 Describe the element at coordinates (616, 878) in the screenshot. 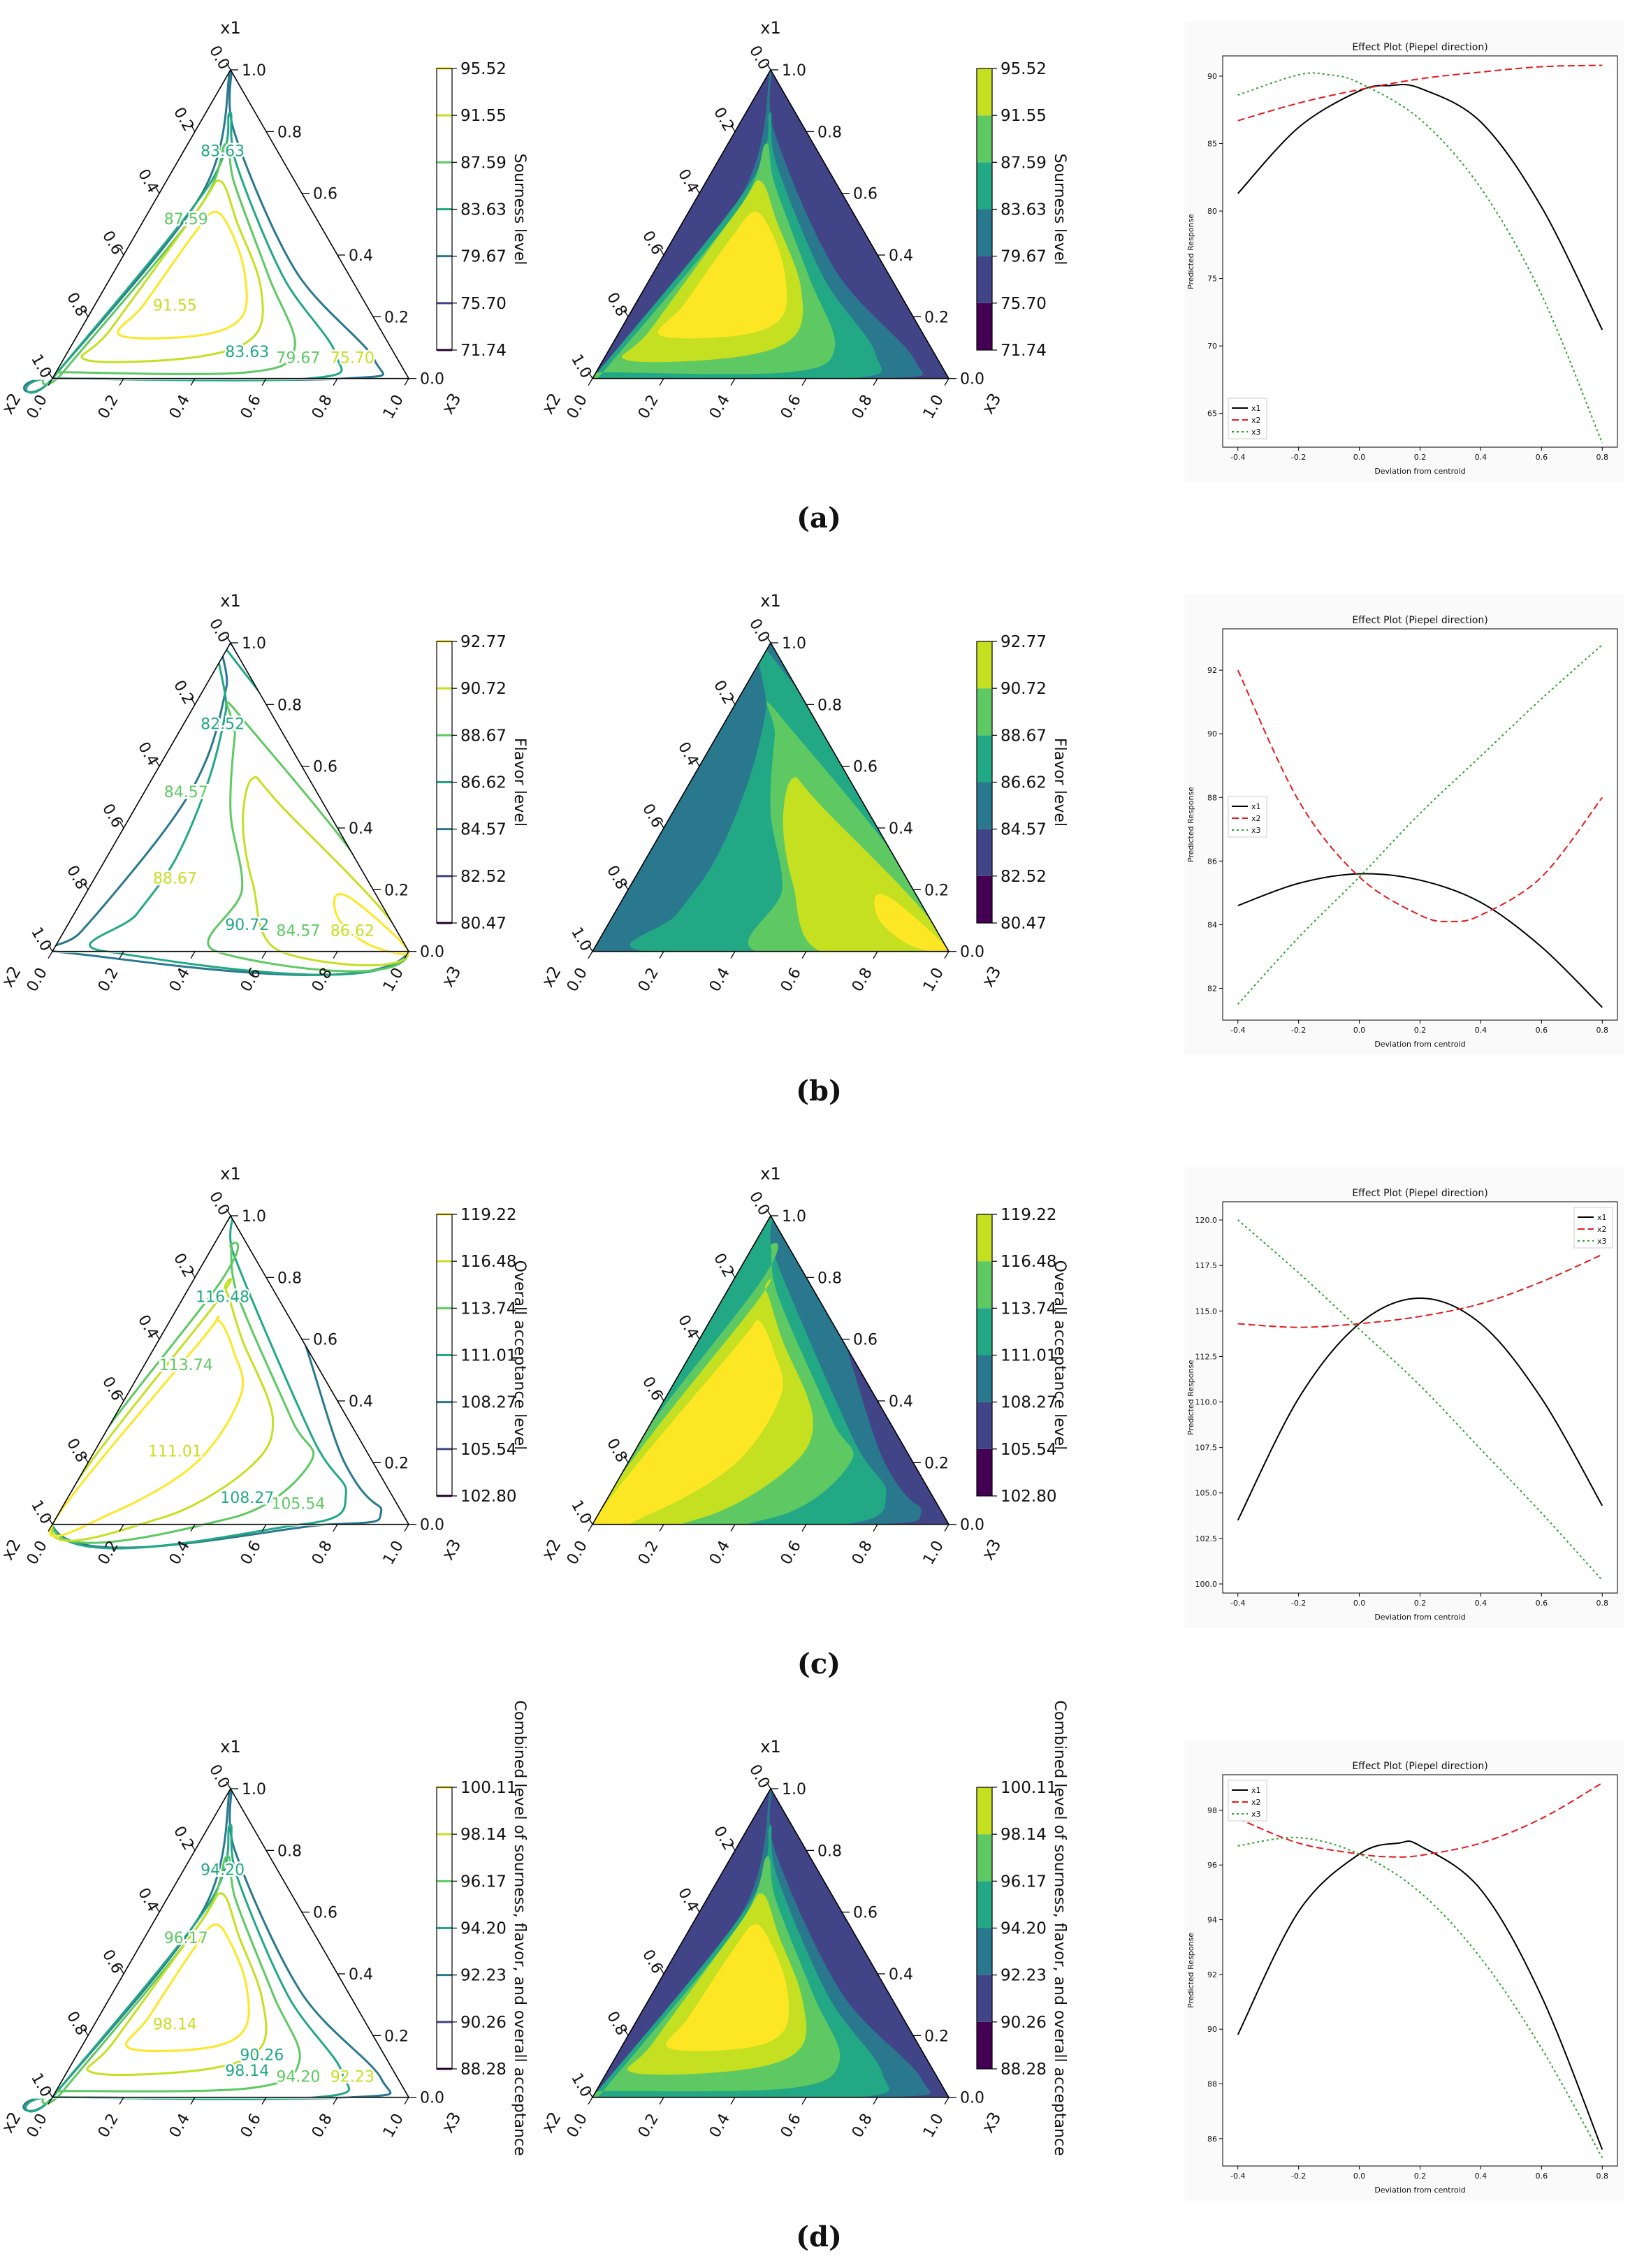

I see `x2-tick-label: 0.8` at that location.